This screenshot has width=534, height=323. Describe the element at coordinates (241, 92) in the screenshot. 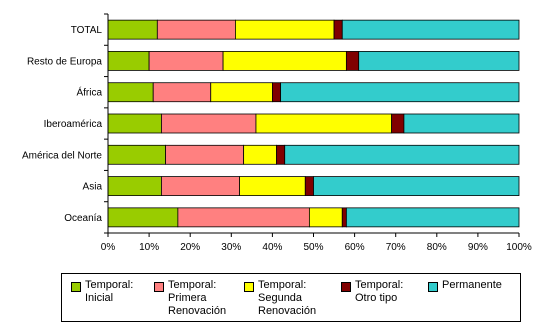

I see `bar-segment-africa-temporal-segunda-renovacion` at that location.